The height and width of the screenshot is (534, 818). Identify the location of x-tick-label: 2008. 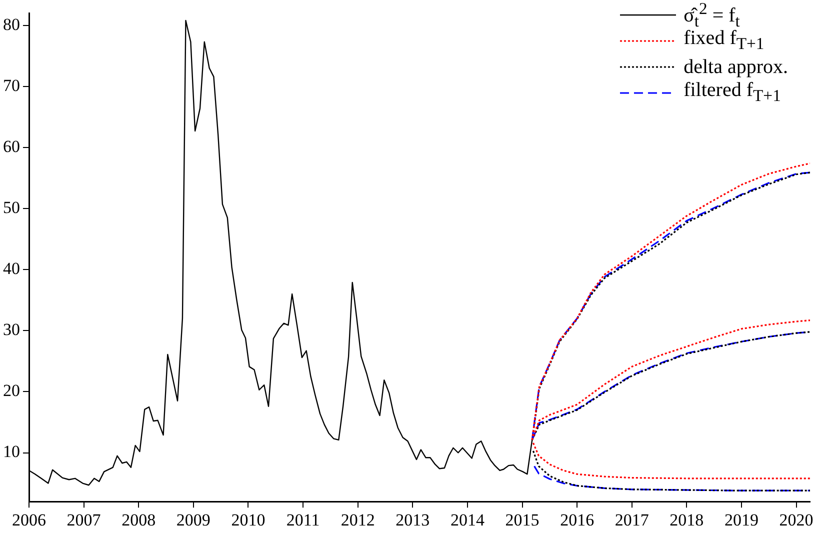
(139, 520).